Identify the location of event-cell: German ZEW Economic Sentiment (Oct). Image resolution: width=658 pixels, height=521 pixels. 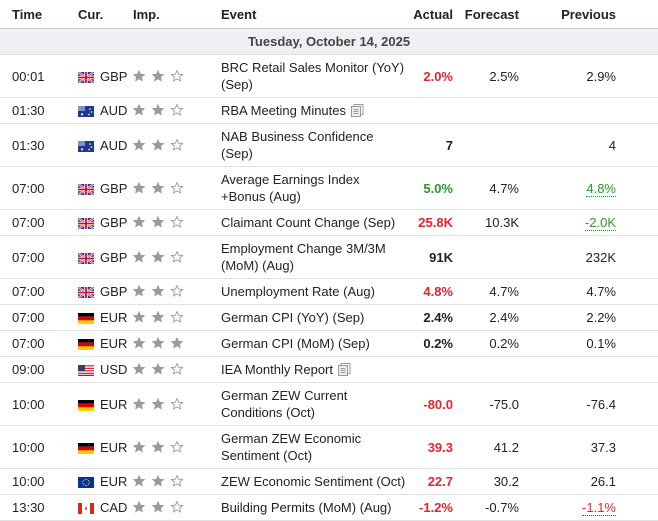
(313, 447).